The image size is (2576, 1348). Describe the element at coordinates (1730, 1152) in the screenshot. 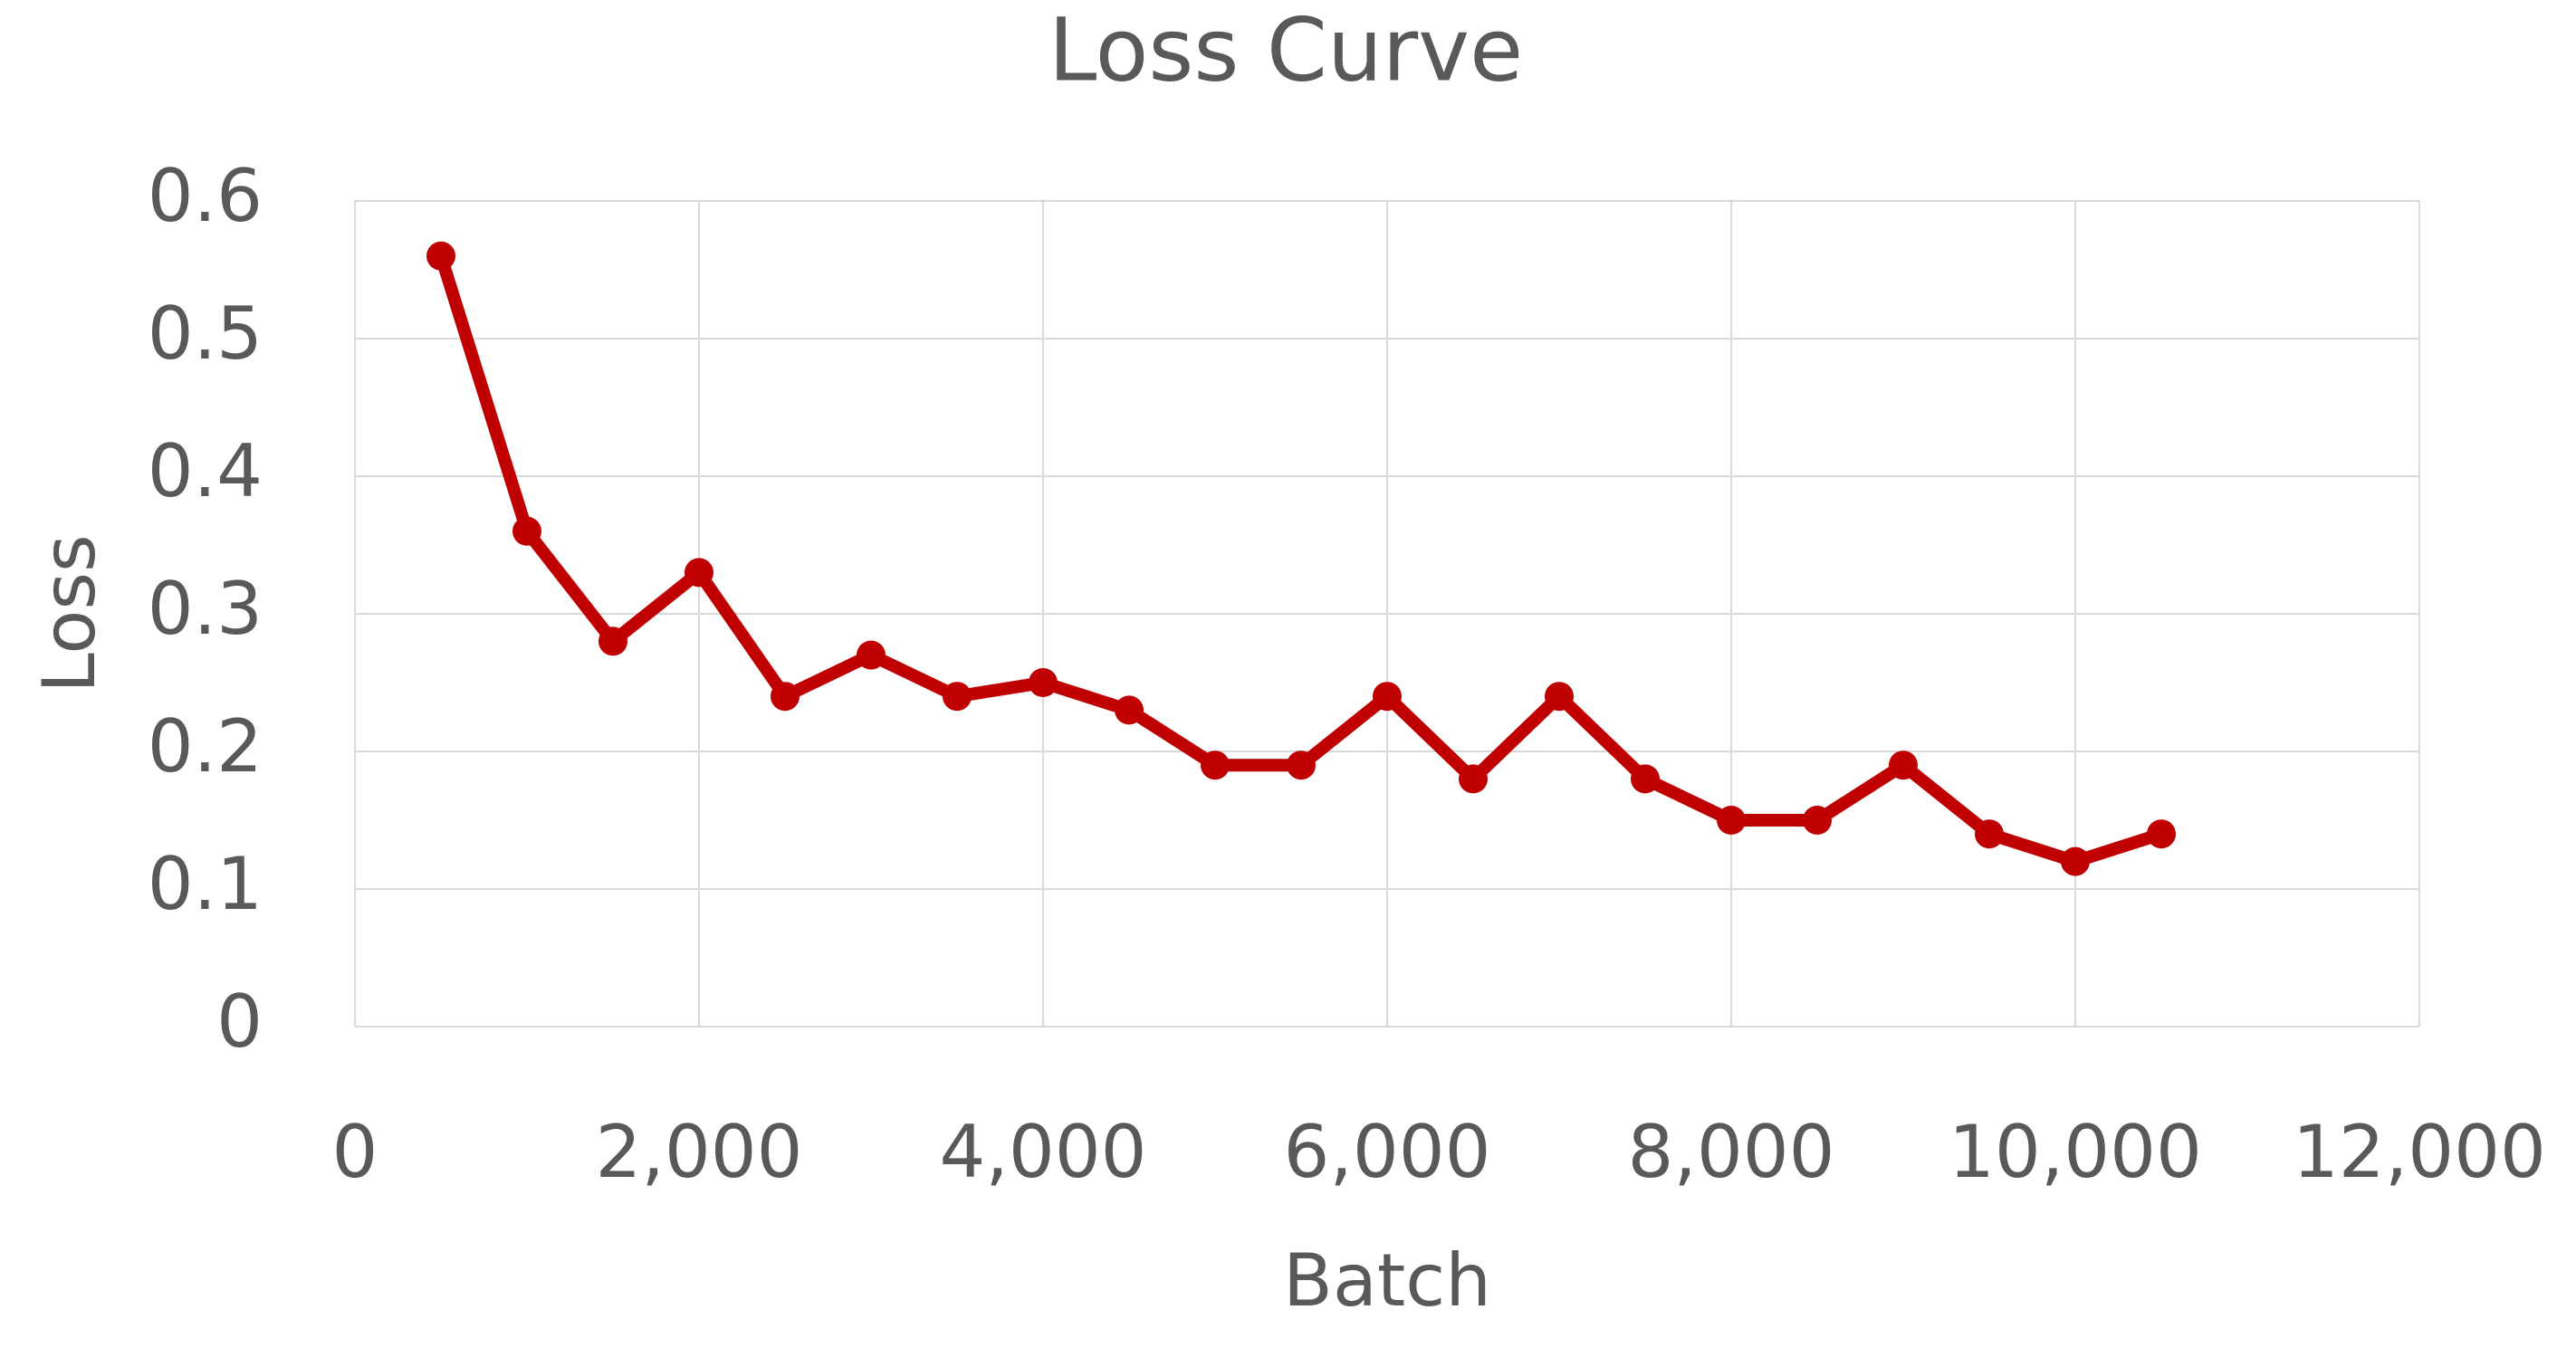

I see `x-tick-label: 8,000` at that location.